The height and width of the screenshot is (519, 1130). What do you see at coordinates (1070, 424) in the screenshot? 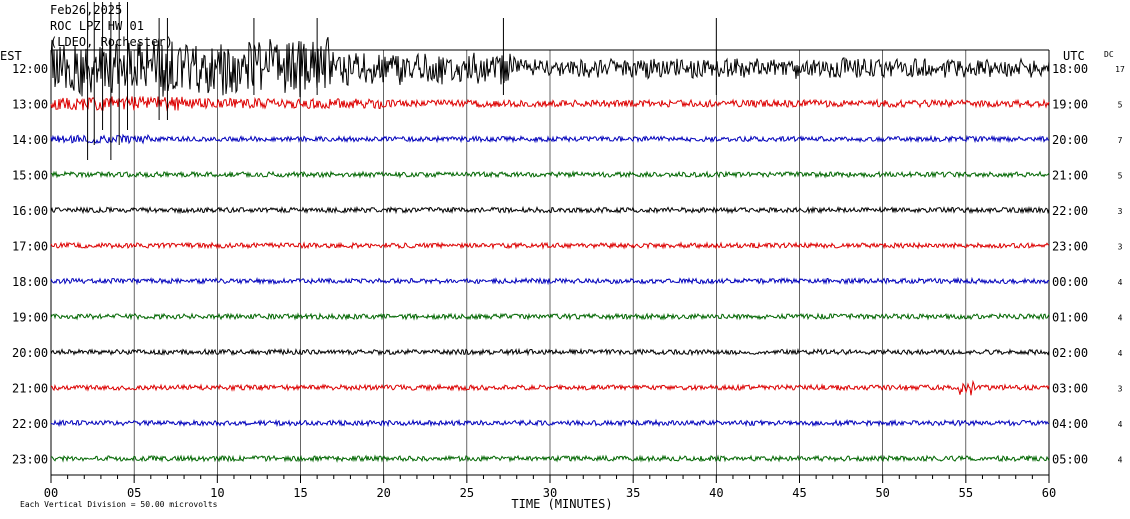
I see `utc-hour-label: 04:00` at bounding box center [1070, 424].